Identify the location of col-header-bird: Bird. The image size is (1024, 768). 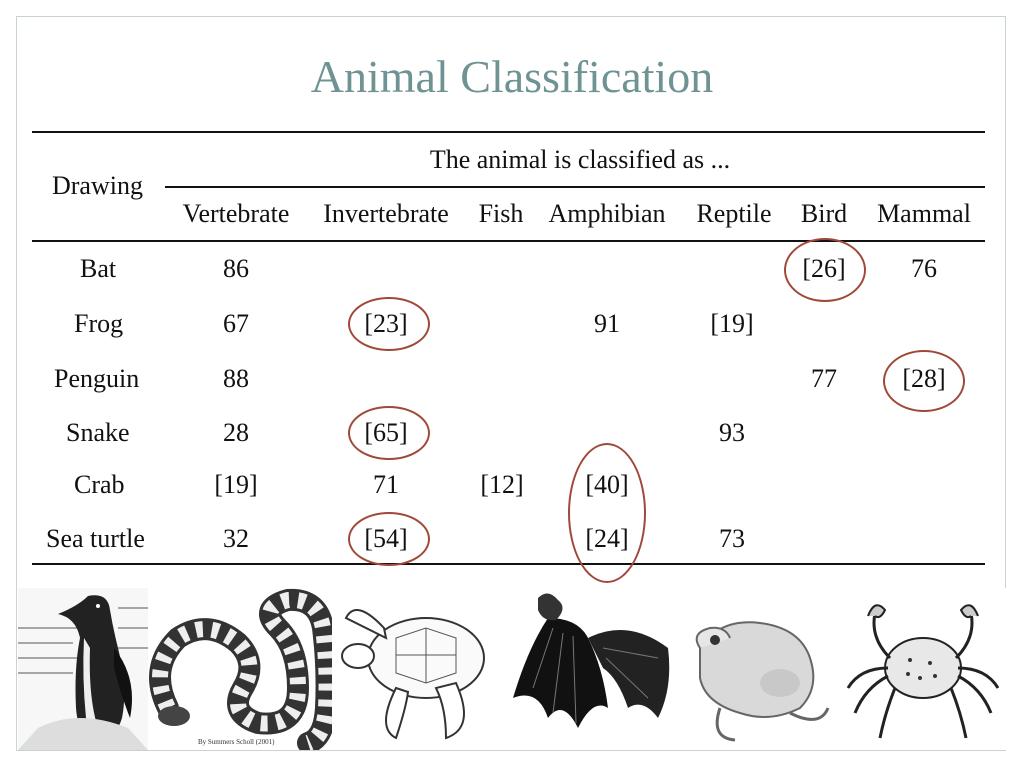
(824, 213).